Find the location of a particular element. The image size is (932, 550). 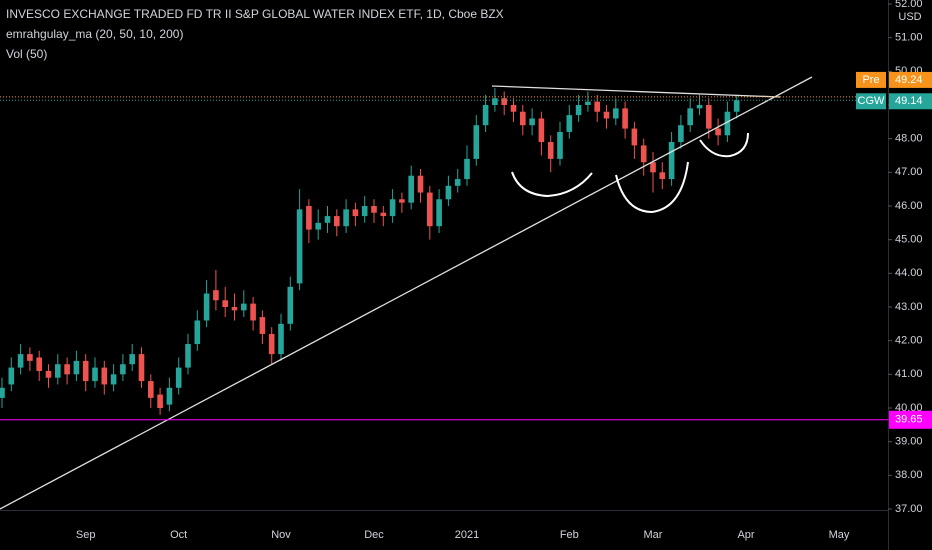

y-tick-label: 45.00 is located at coordinates (909, 240).